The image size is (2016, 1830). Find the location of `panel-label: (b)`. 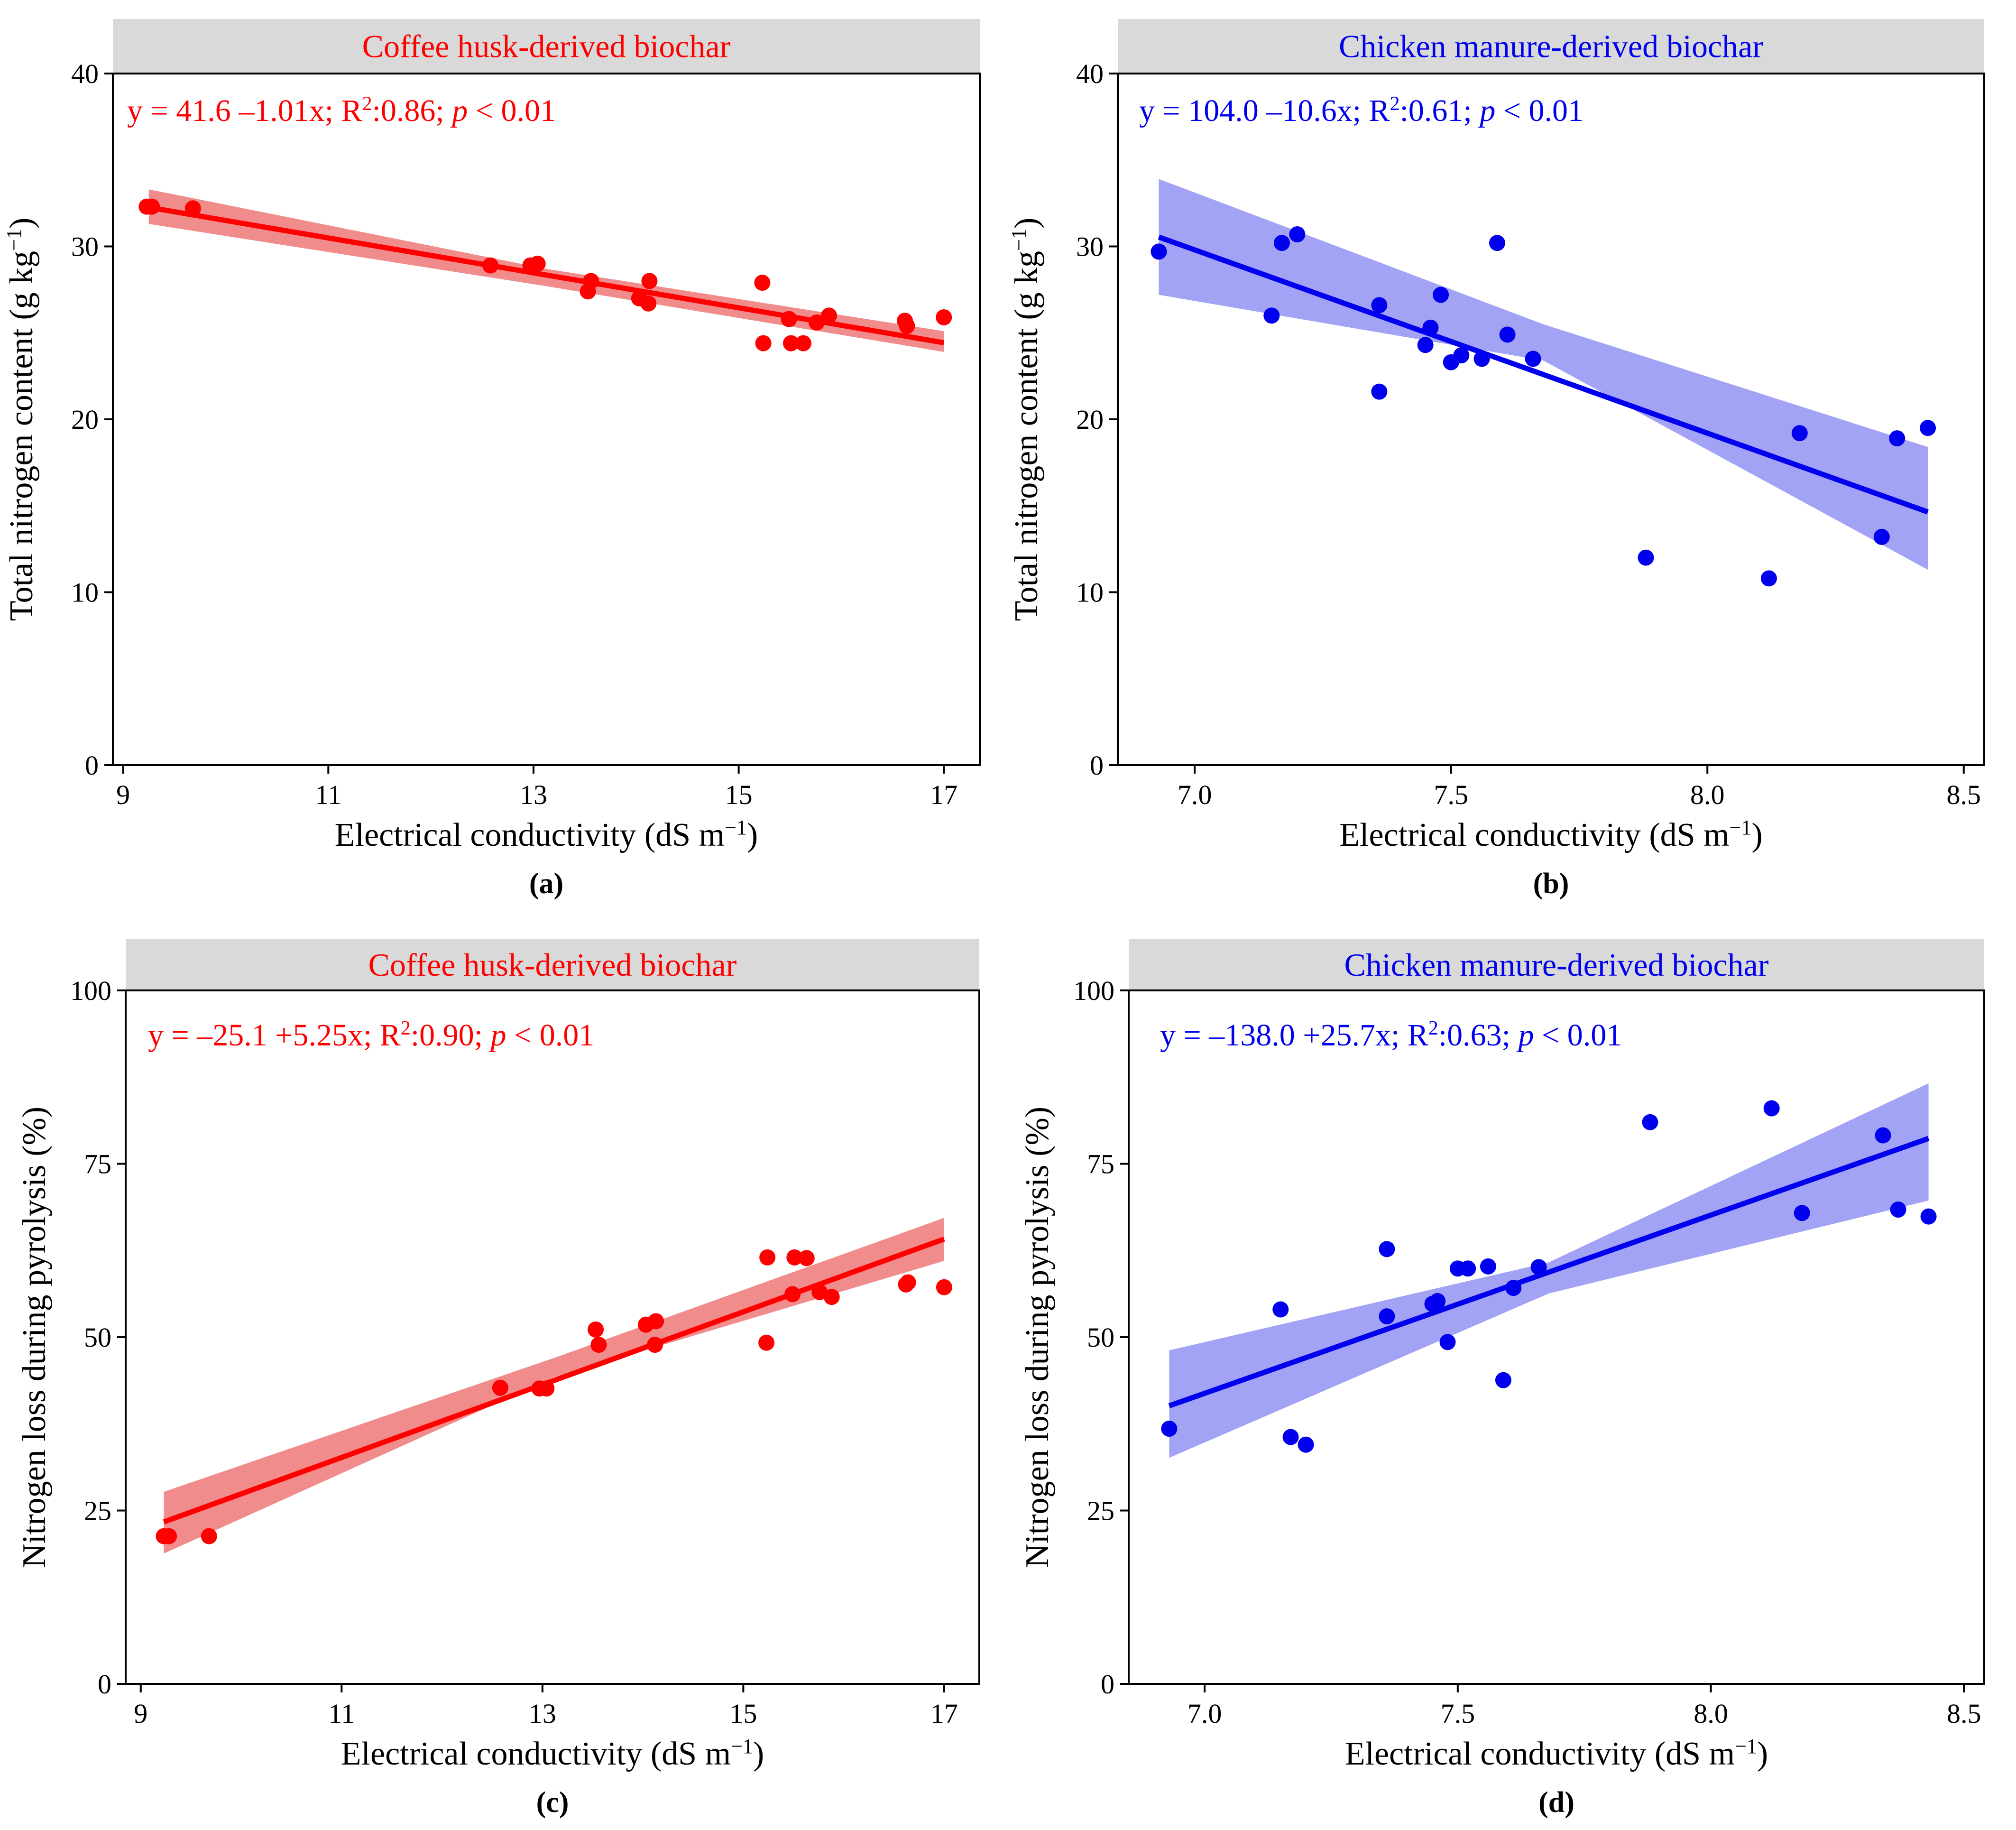

panel-label: (b) is located at coordinates (1551, 884).